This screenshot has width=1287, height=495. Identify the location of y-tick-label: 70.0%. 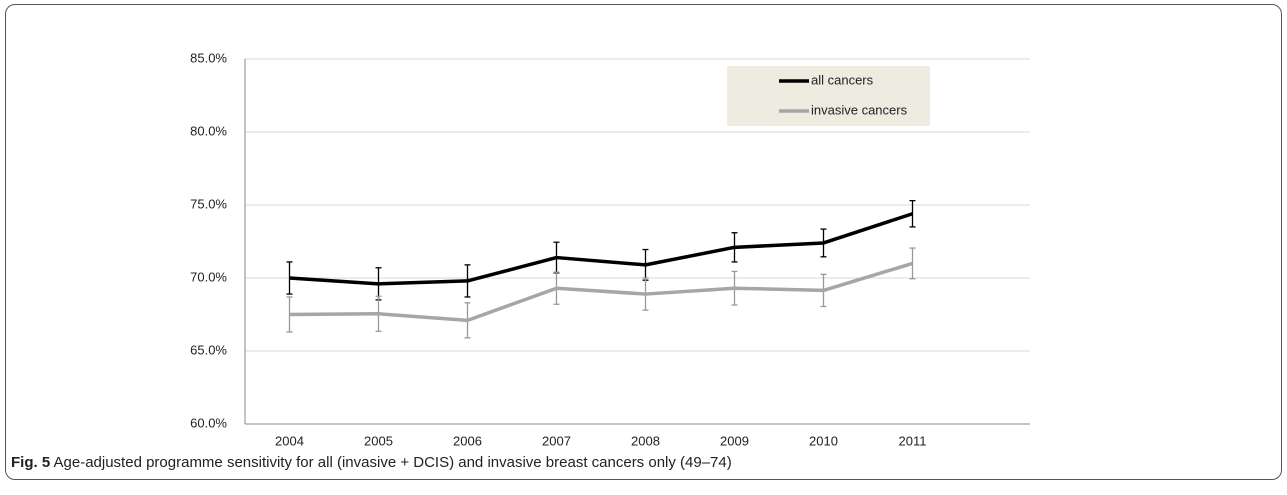
(208, 276).